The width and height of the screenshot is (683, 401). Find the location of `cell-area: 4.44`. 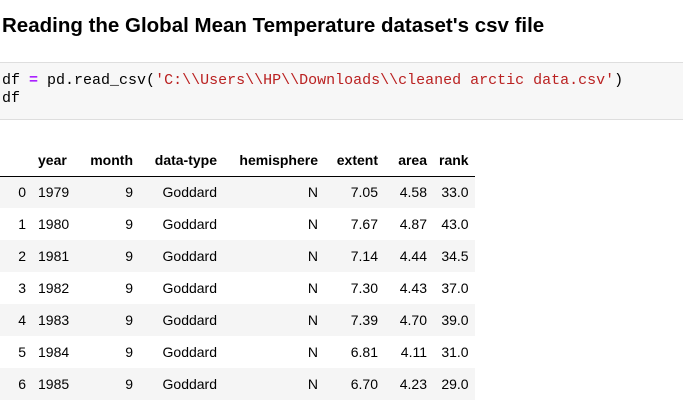

cell-area: 4.44 is located at coordinates (413, 256).